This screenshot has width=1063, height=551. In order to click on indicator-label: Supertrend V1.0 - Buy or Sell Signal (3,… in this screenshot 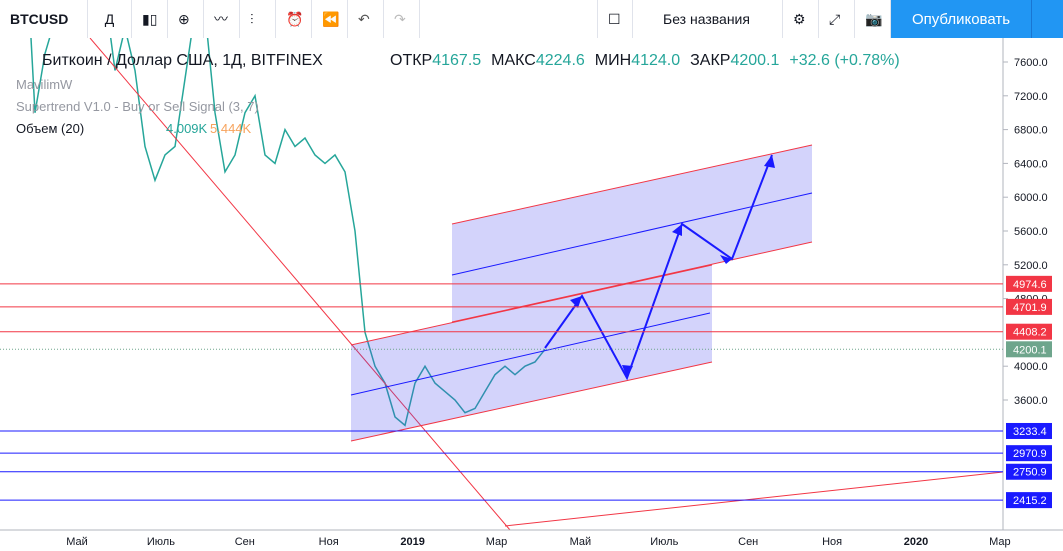, I will do `click(137, 106)`.